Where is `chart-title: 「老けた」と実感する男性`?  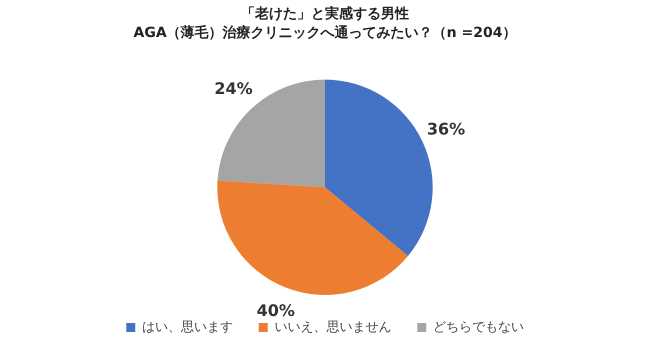
chart-title: 「老けた」と実感する男性 is located at coordinates (325, 13).